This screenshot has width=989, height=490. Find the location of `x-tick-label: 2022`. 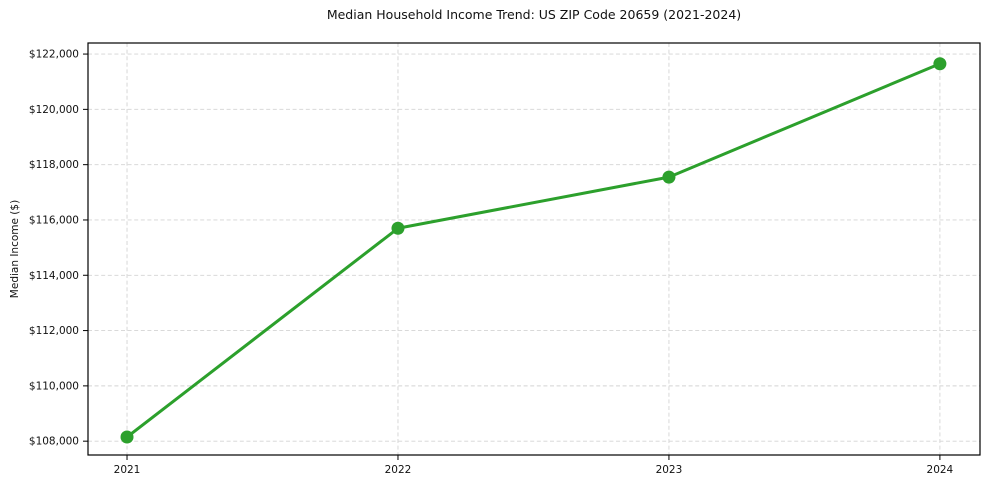

x-tick-label: 2022 is located at coordinates (398, 470).